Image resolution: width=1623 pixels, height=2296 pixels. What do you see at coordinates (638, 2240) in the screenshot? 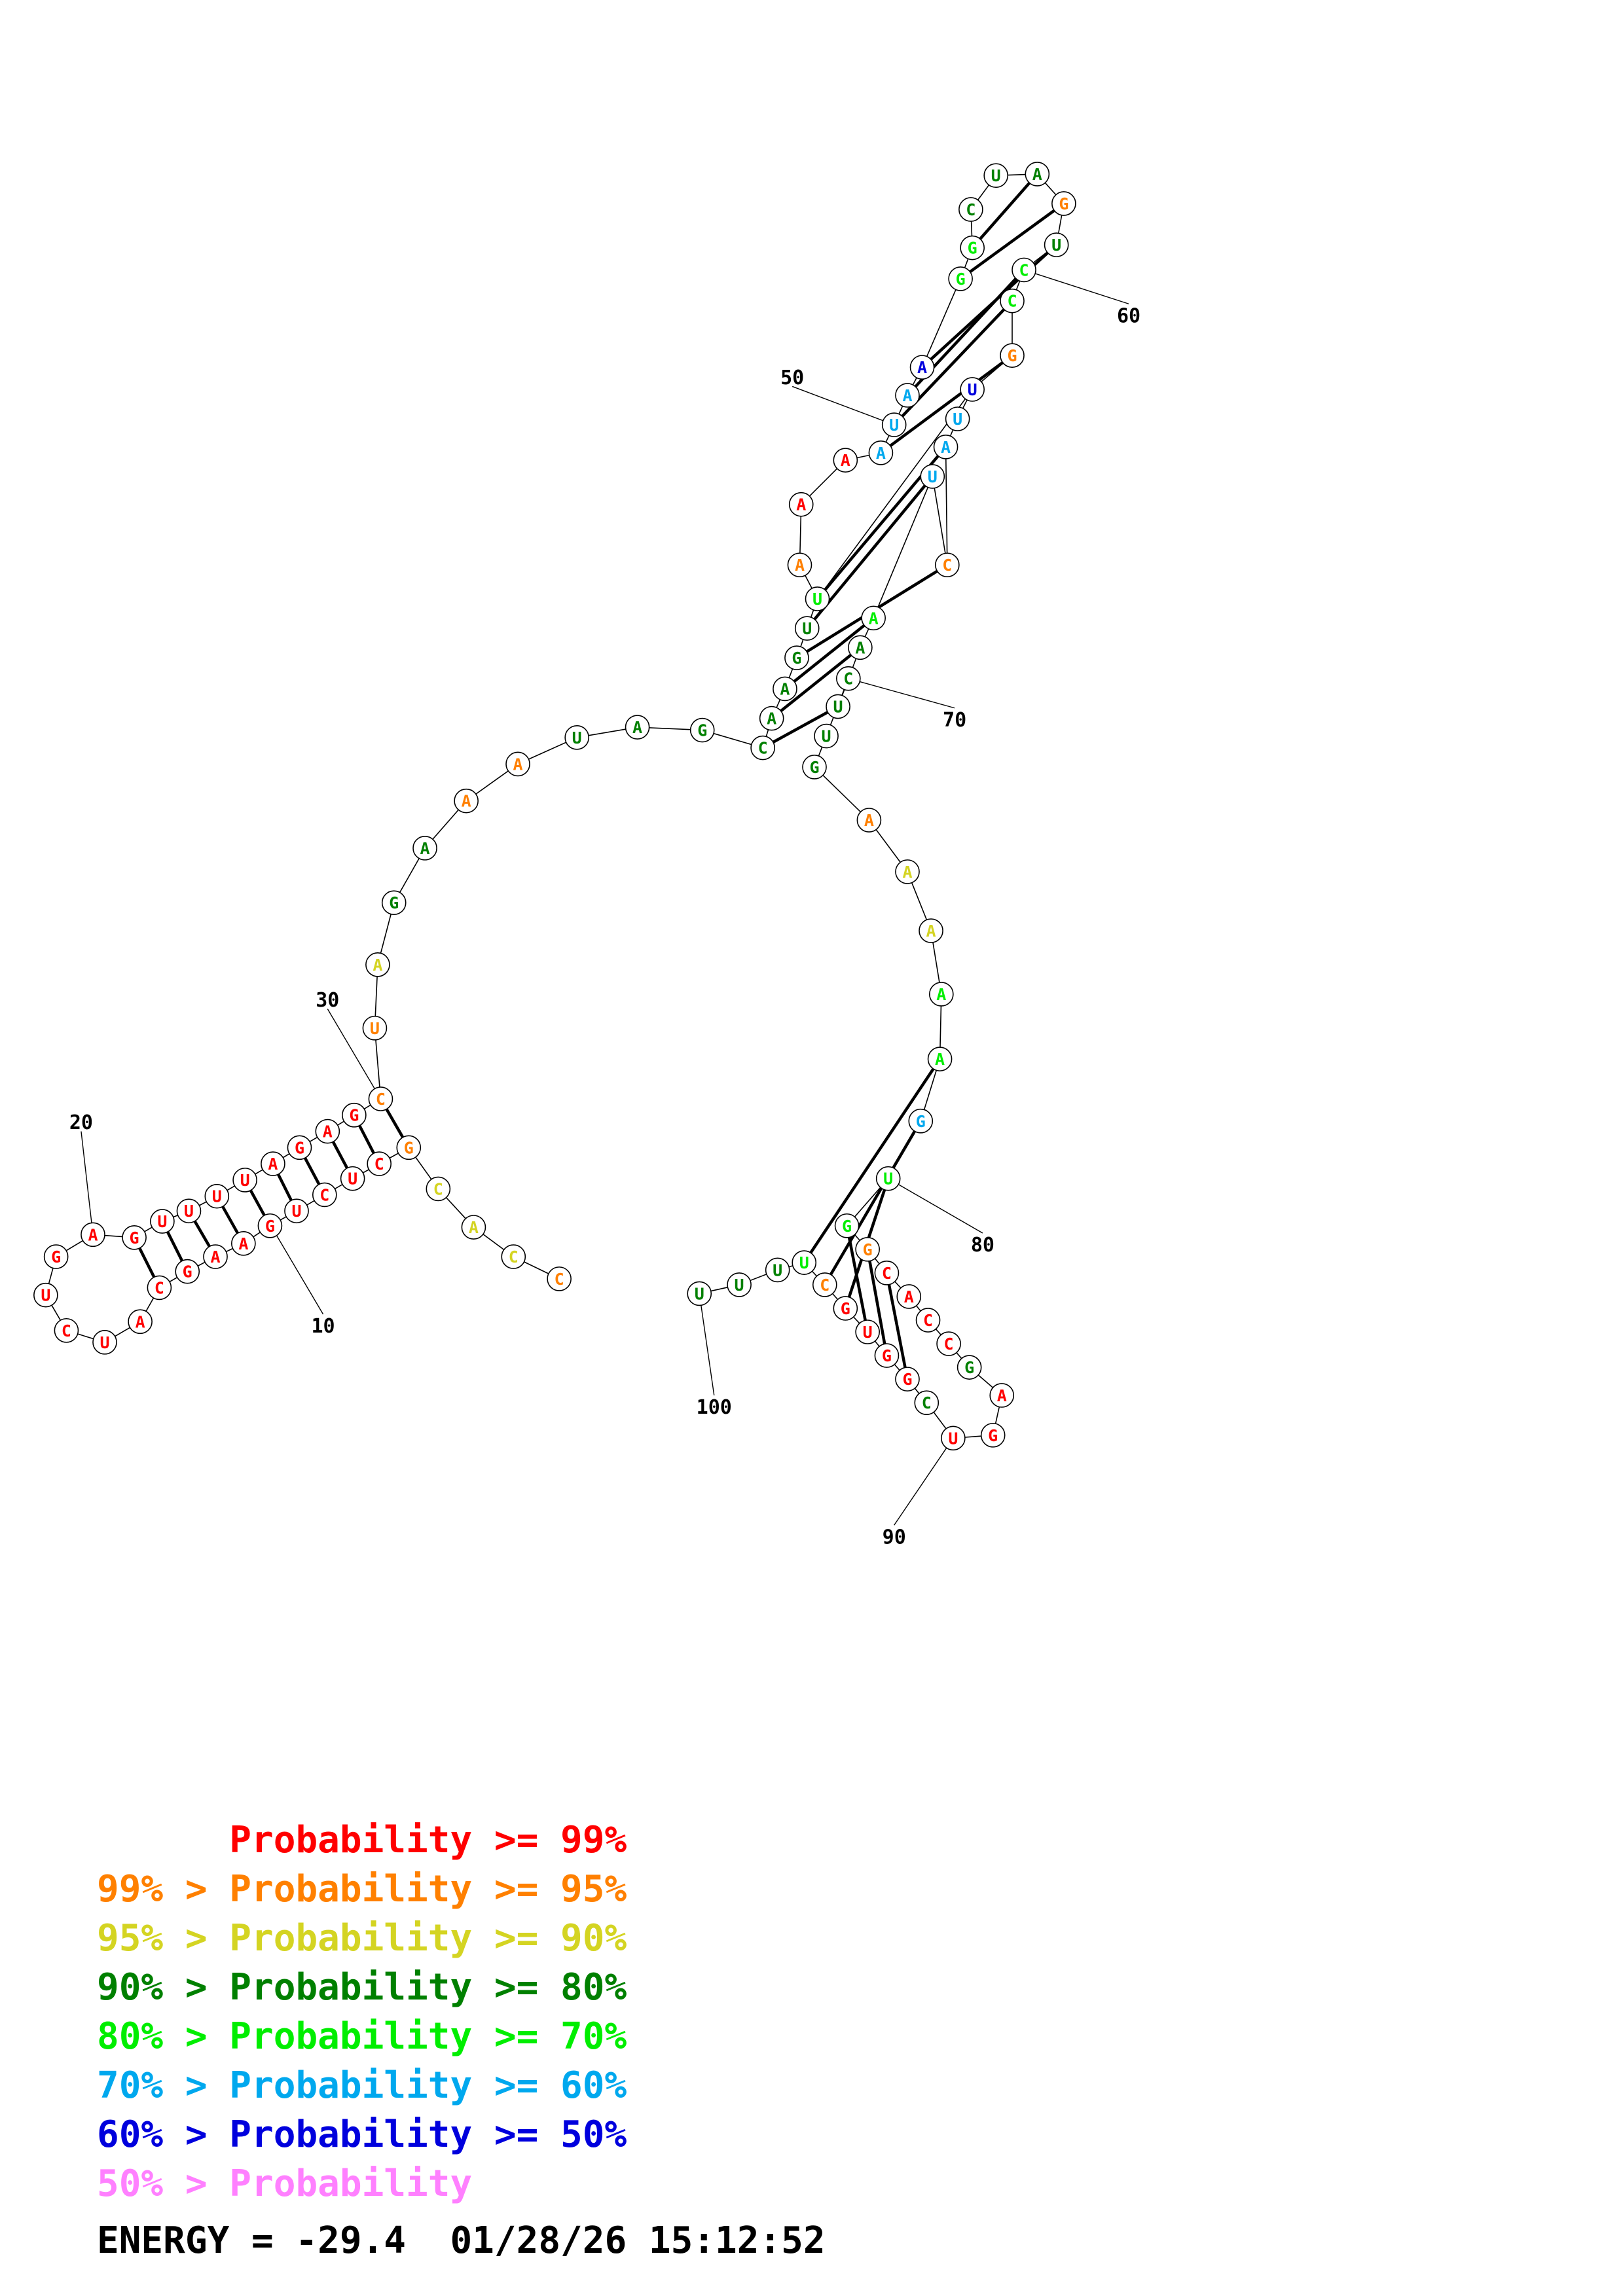
I see `timestamp: 01/28/26 15:12:52` at bounding box center [638, 2240].